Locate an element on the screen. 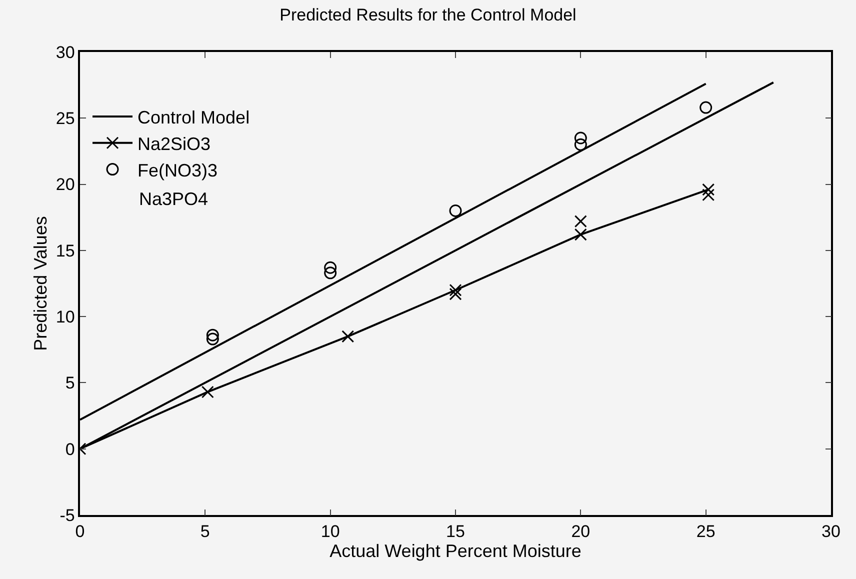 This screenshot has width=856, height=579. y-tick-label: 25 is located at coordinates (65, 118).